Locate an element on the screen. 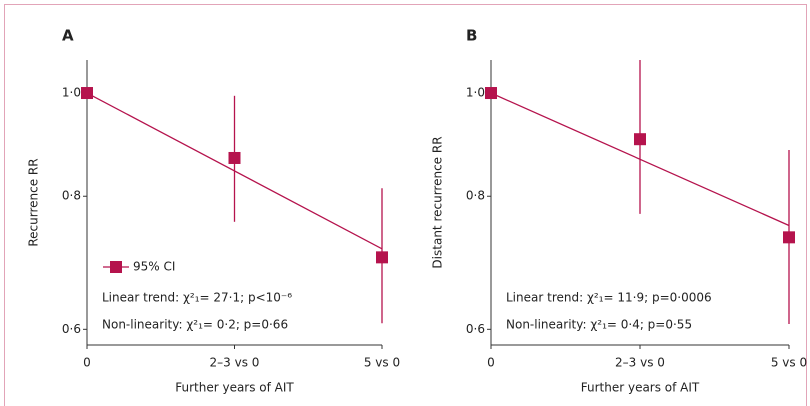  annotation: Non-linearity: χ²₁= 0·4; p=0·55 is located at coordinates (599, 325).